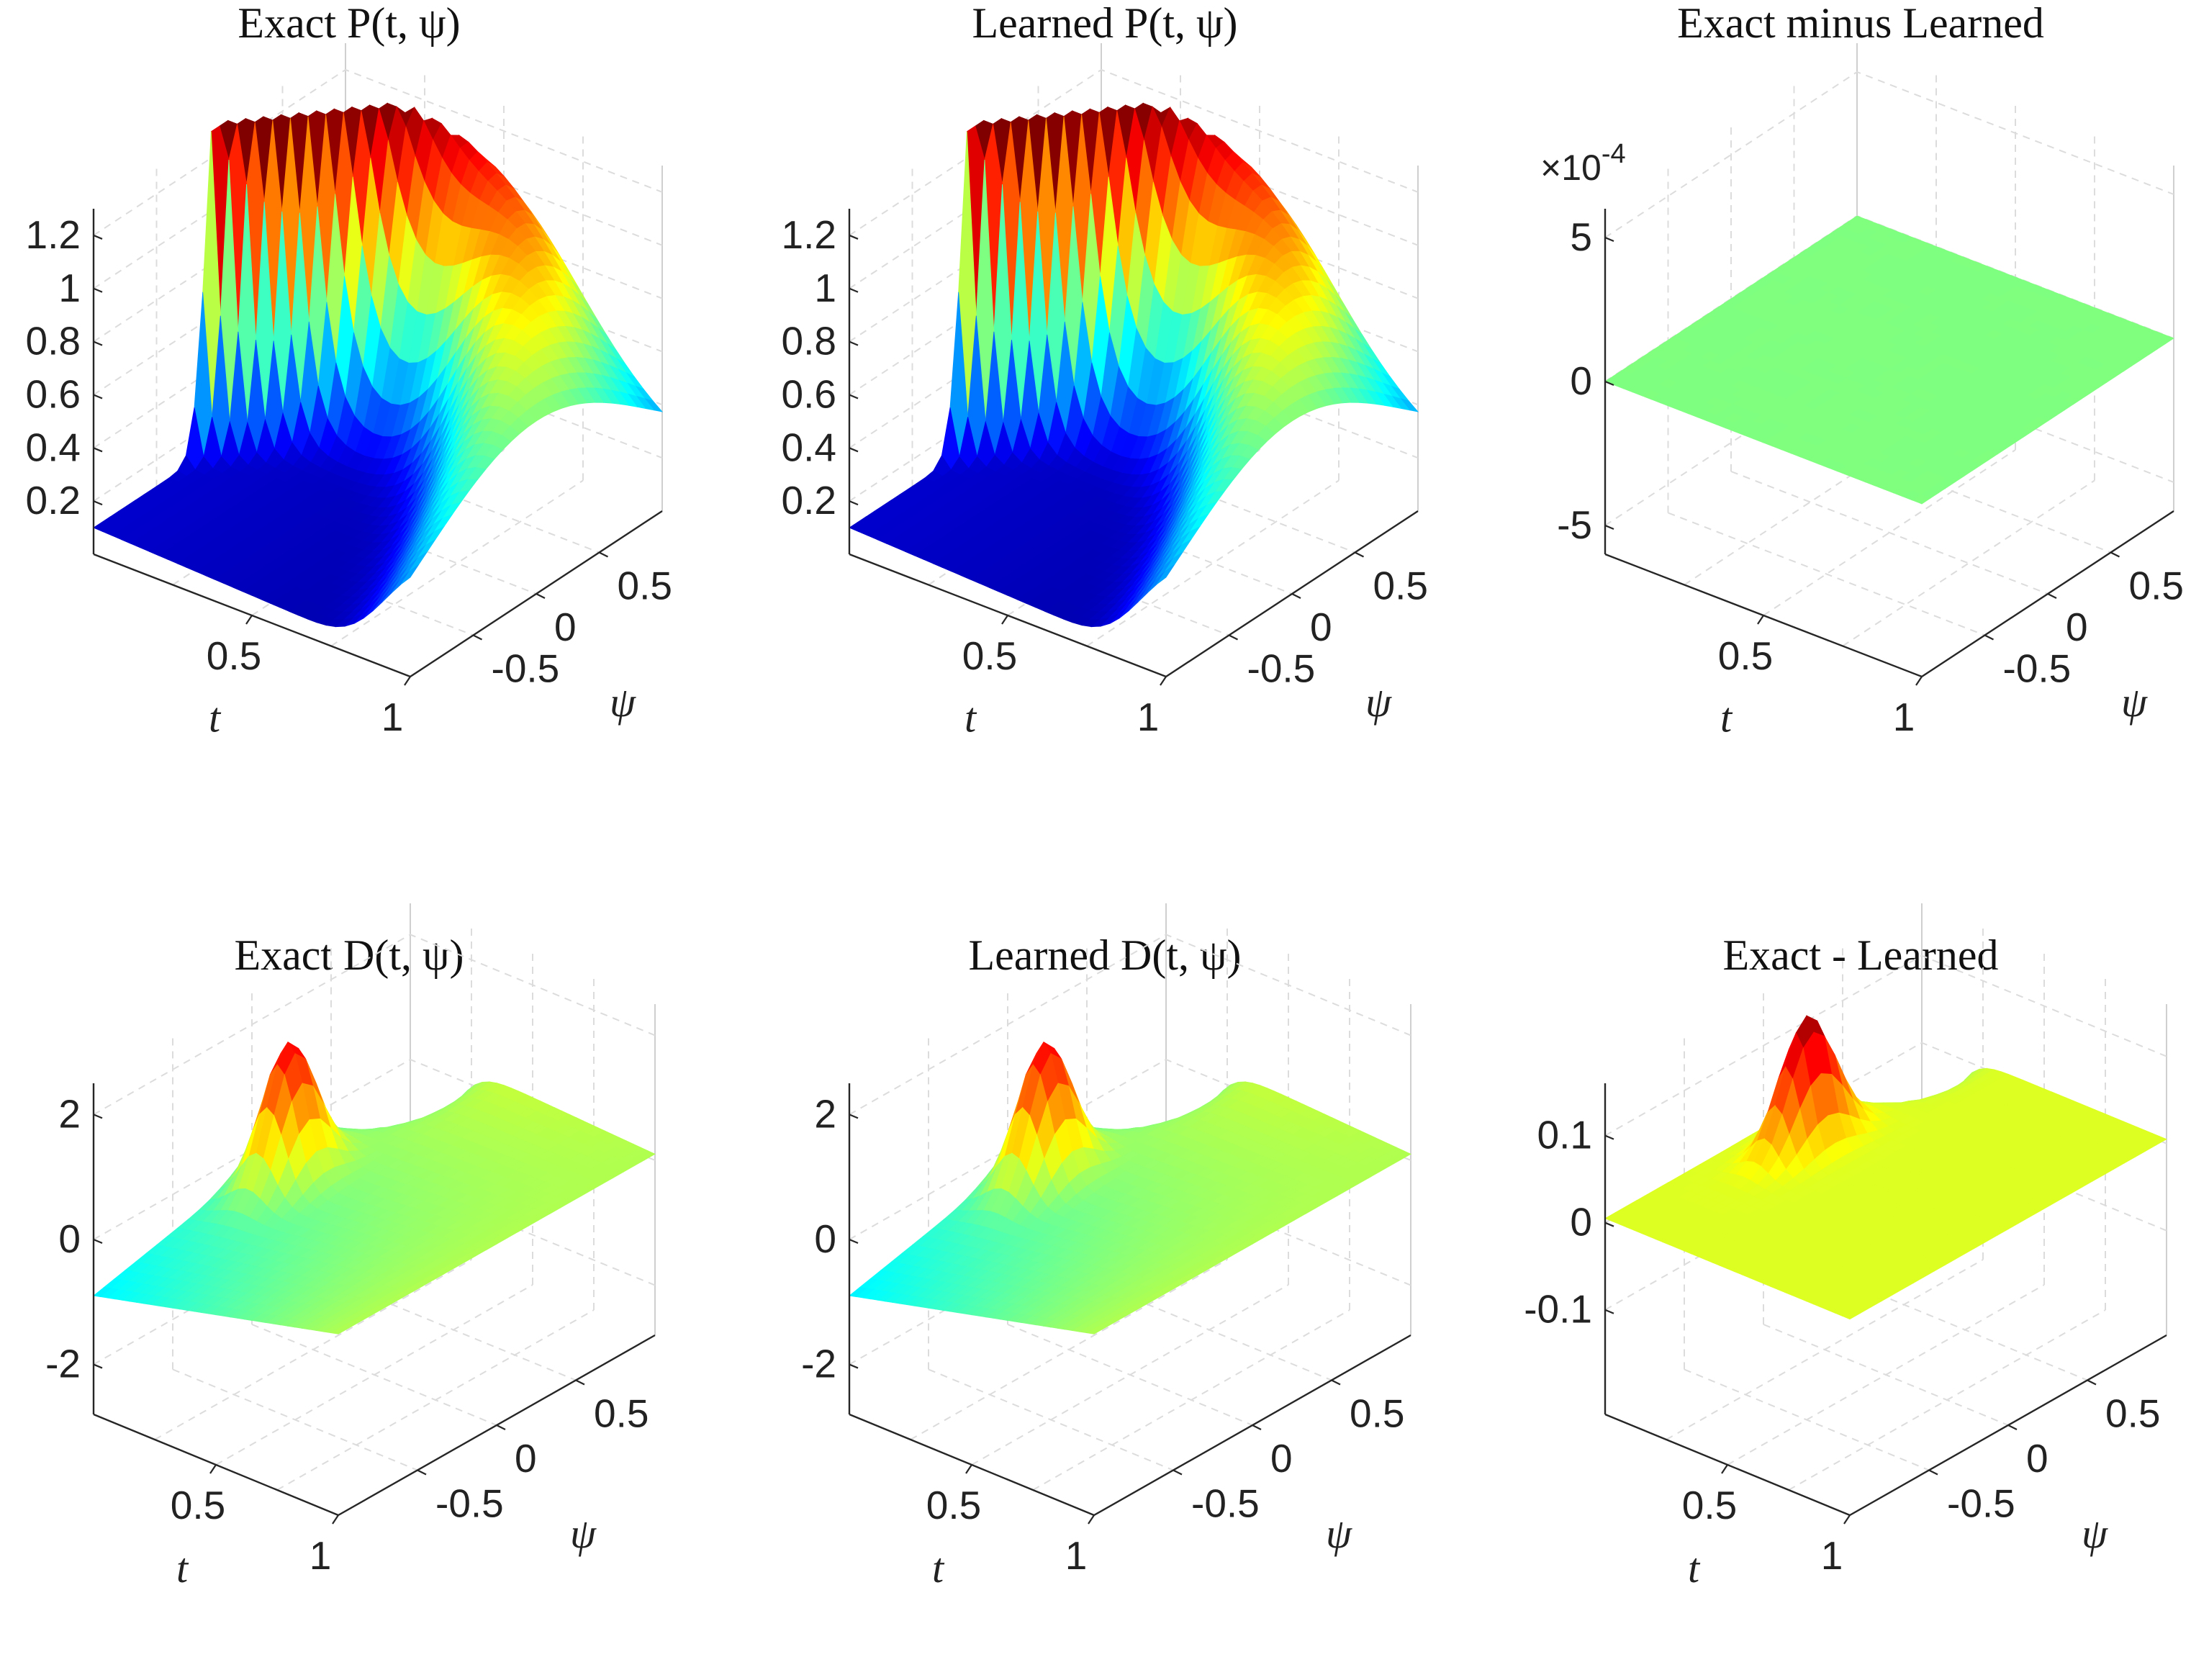  What do you see at coordinates (1575, 524) in the screenshot?
I see `z-tick-label: -5` at bounding box center [1575, 524].